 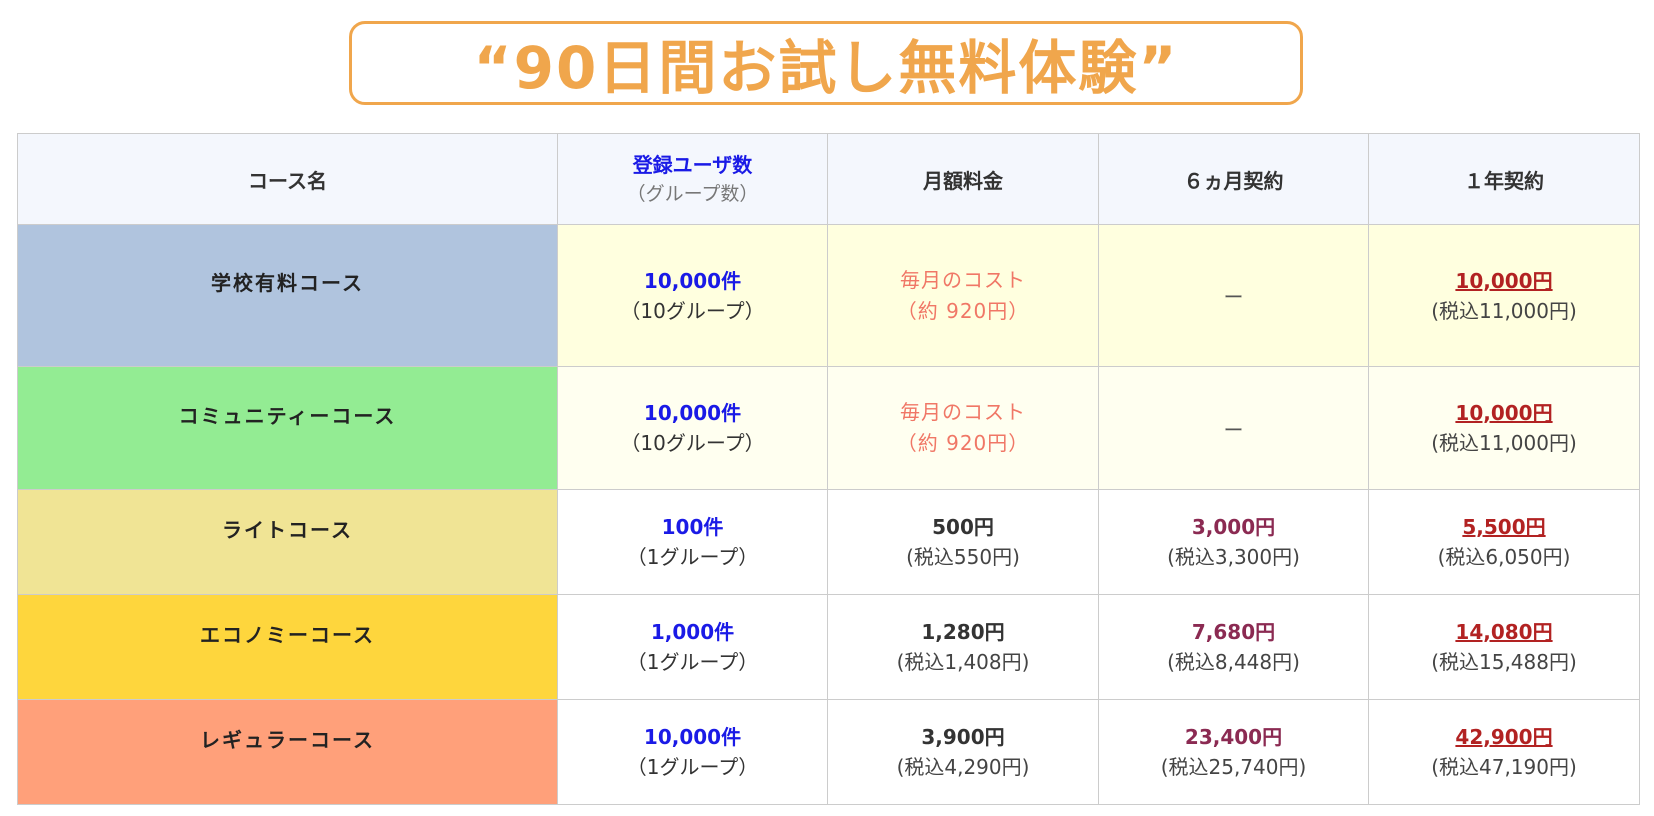 I want to click on monthly-cell: 500円 (税込550円), so click(x=963, y=542).